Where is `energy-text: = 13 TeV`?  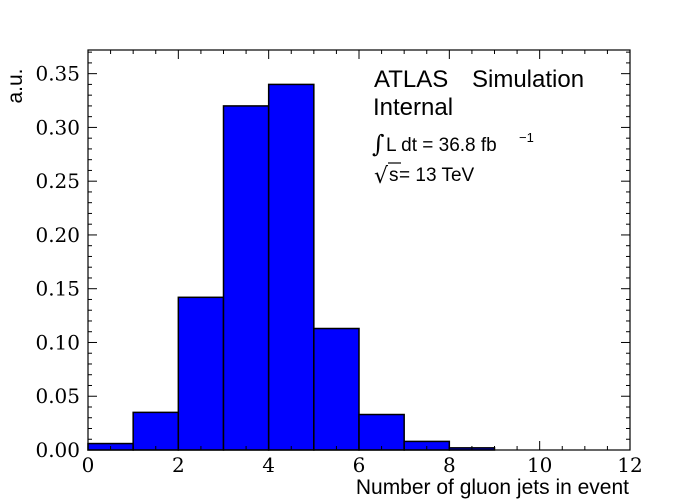 energy-text: = 13 TeV is located at coordinates (437, 175).